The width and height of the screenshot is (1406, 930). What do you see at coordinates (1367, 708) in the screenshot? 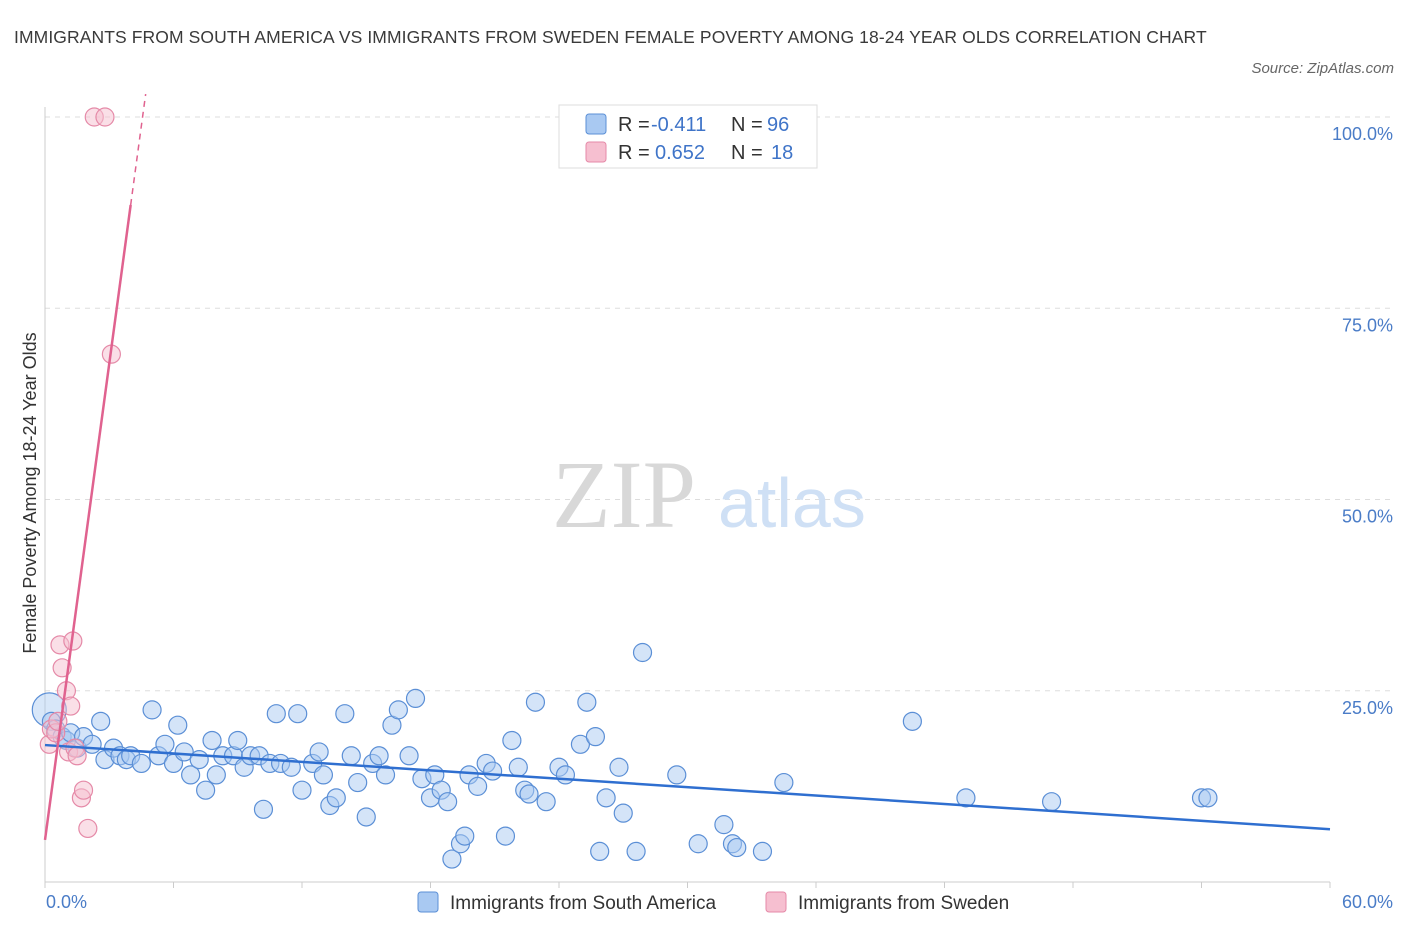
I see `y-tick-label-0: 25.0%` at bounding box center [1367, 708].